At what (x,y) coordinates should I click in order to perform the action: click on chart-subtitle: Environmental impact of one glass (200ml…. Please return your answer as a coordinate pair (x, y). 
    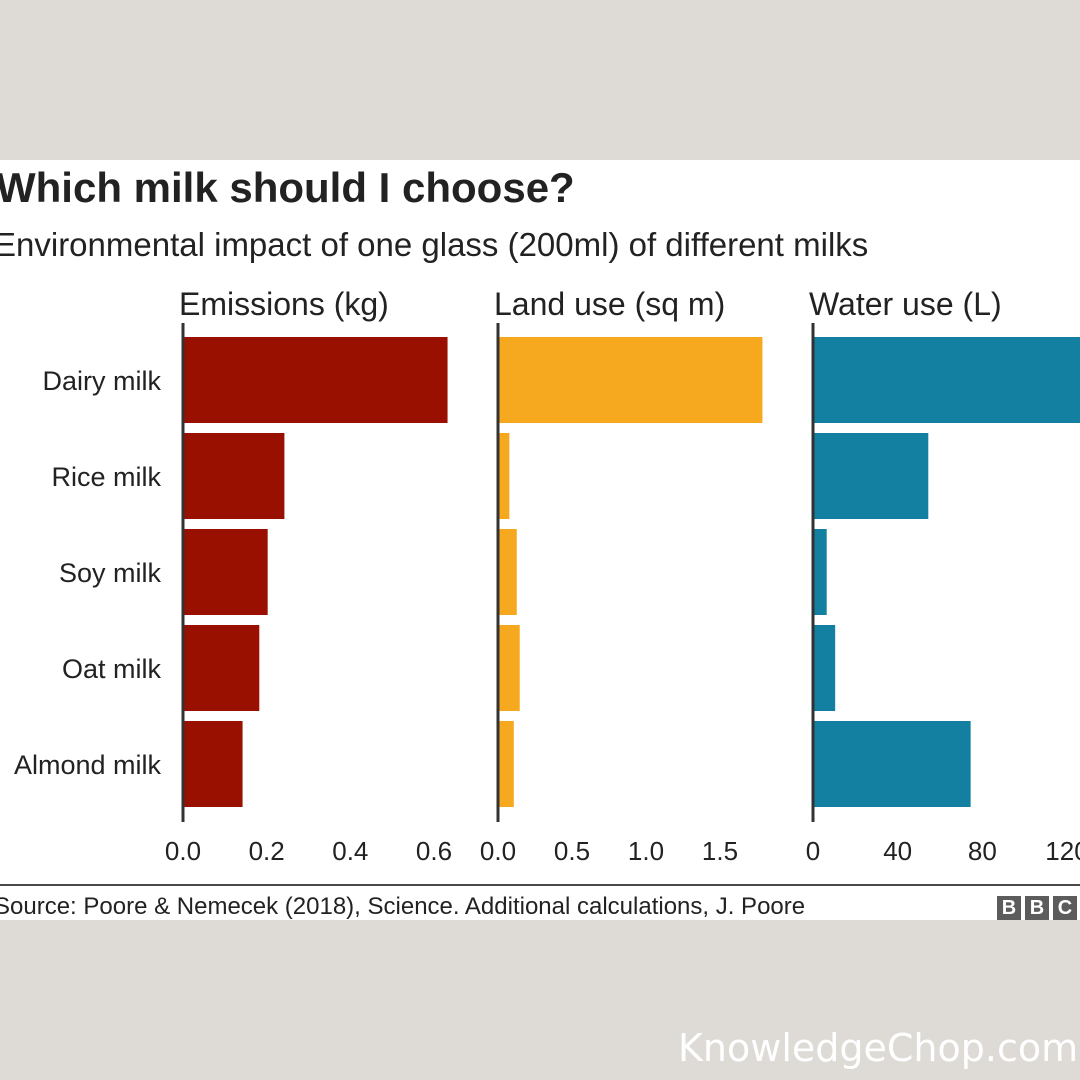
    Looking at the image, I should click on (434, 244).